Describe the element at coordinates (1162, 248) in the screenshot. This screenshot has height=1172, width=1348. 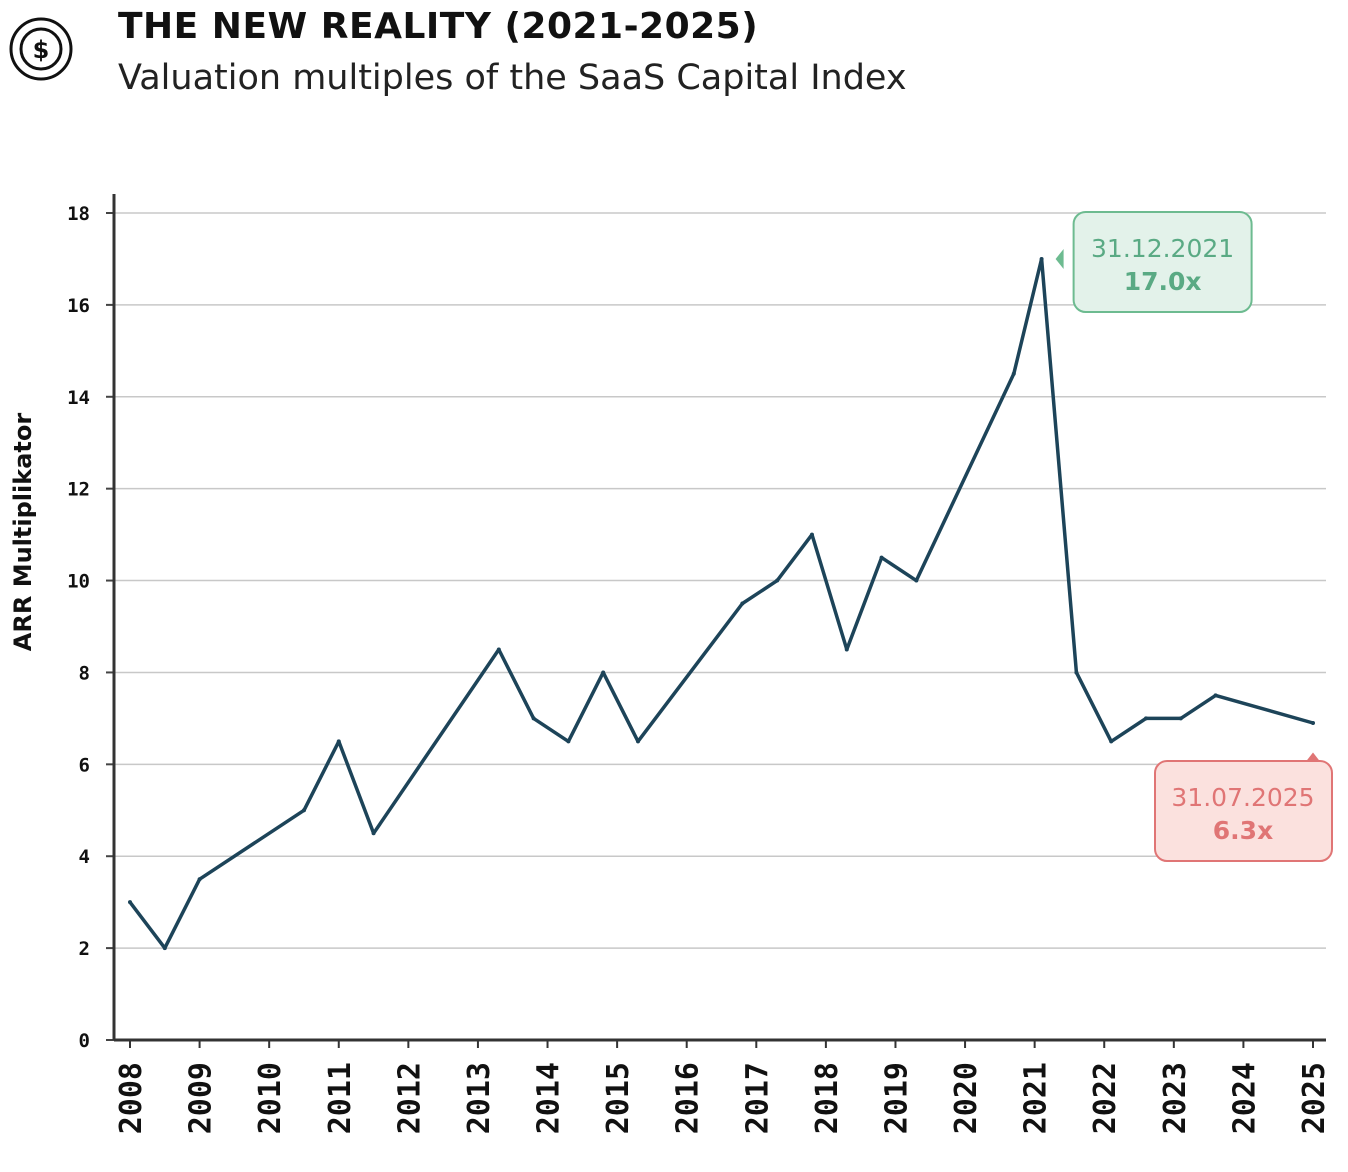
I see `peak-callout-date: 31.12.2021` at that location.